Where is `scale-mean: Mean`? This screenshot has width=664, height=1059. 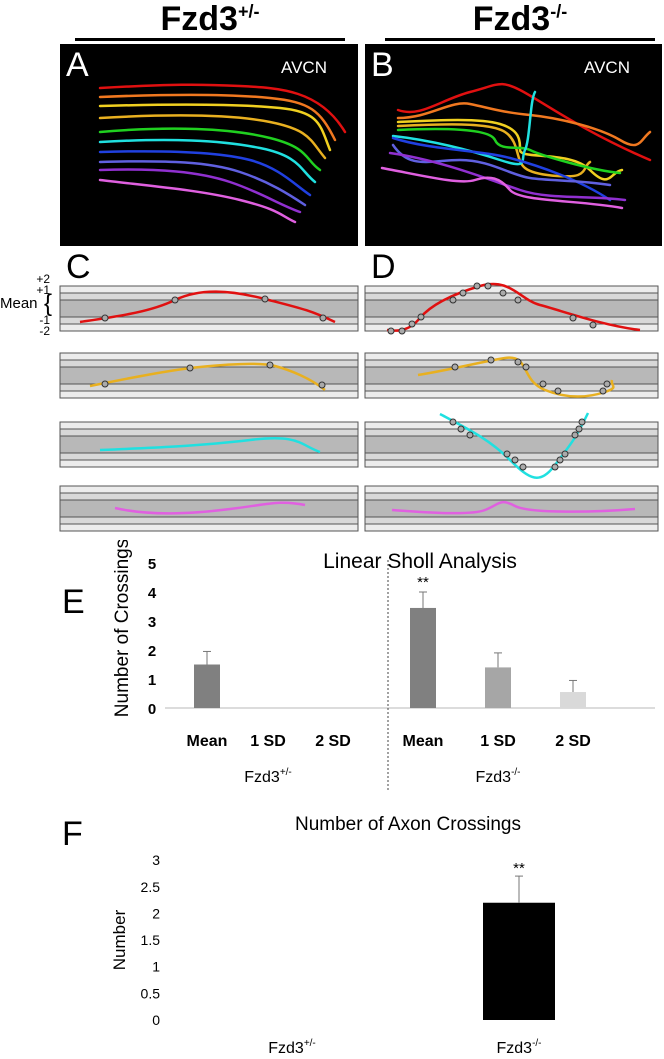 scale-mean: Mean is located at coordinates (19, 303).